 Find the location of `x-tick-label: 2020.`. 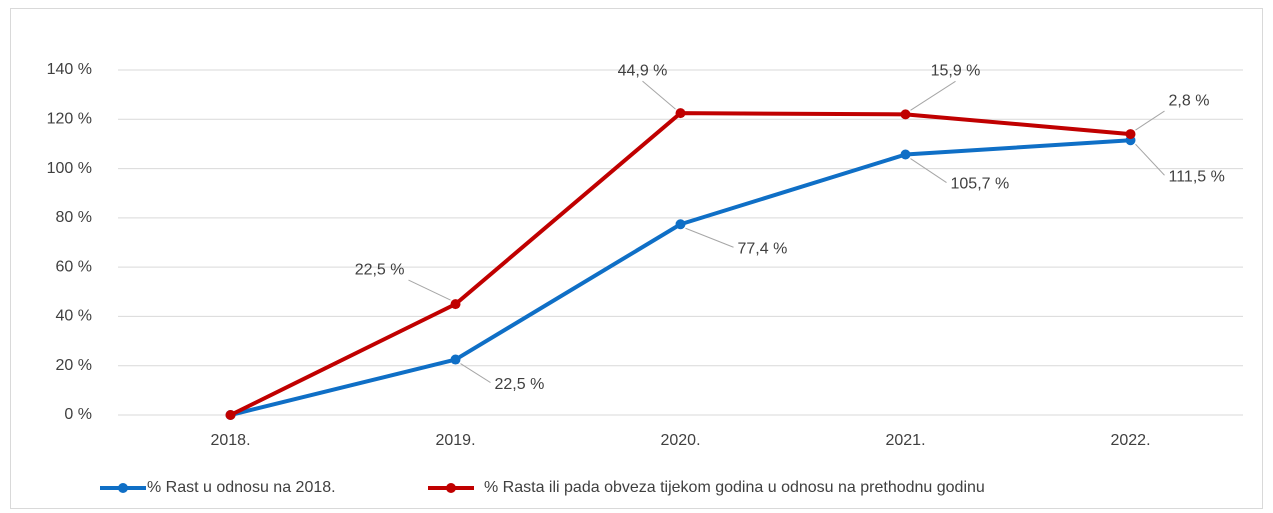

x-tick-label: 2020. is located at coordinates (680, 440).